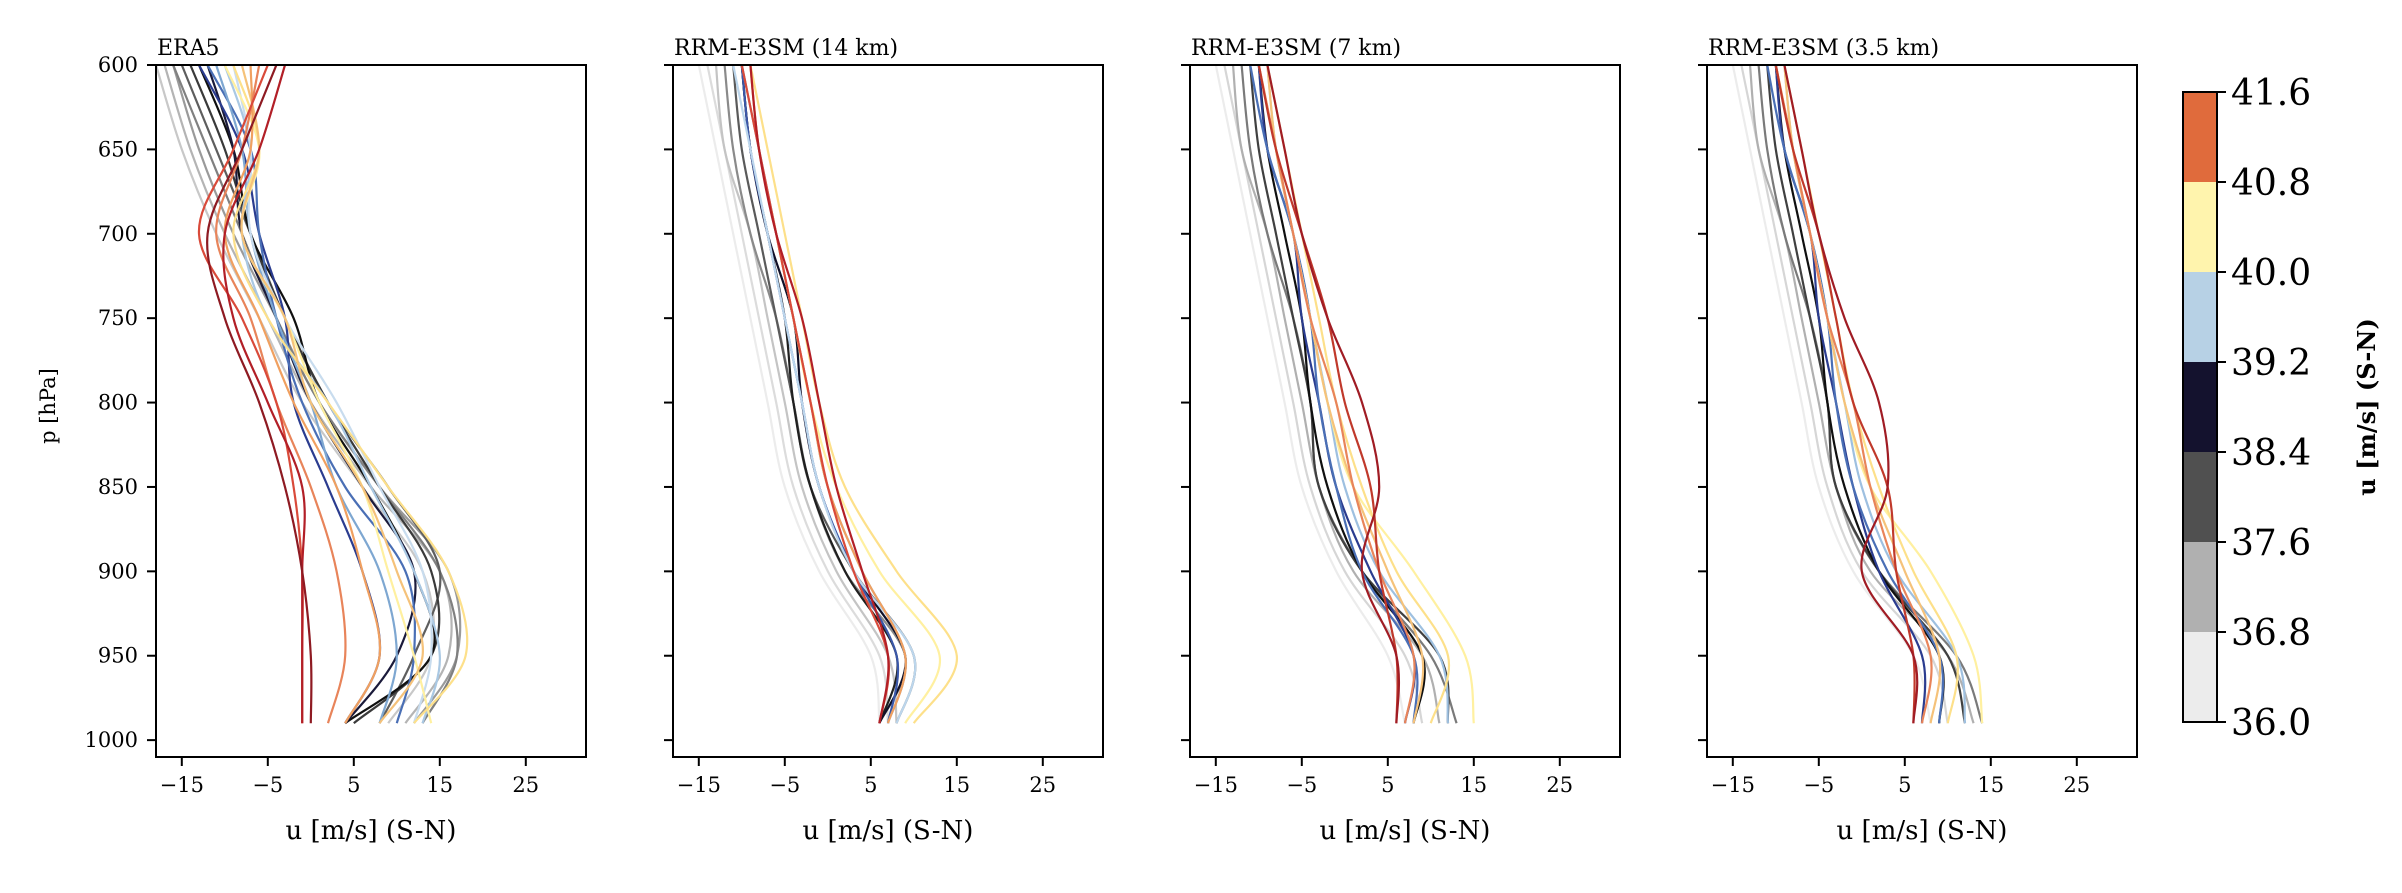  I want to click on y-tick-label: 800, so click(118, 403).